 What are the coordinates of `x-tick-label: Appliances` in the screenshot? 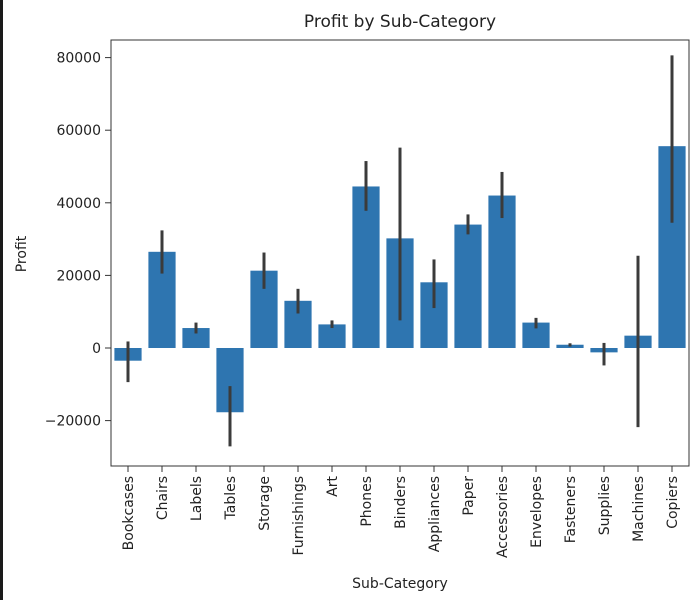 It's located at (435, 514).